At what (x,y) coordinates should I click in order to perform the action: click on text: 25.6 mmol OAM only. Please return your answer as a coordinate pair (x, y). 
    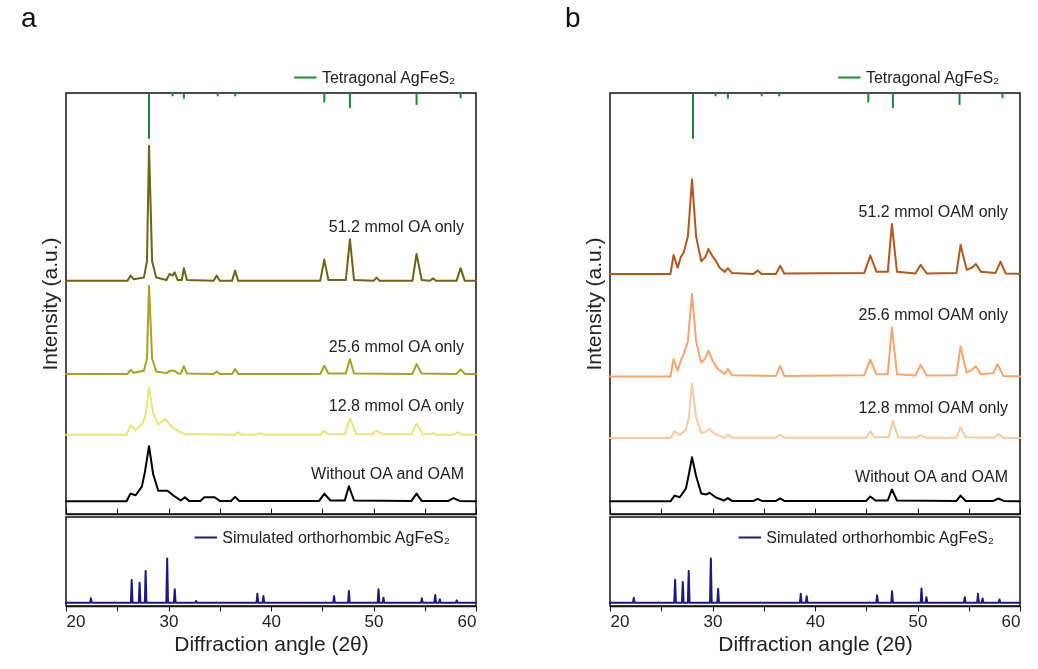
    Looking at the image, I should click on (933, 315).